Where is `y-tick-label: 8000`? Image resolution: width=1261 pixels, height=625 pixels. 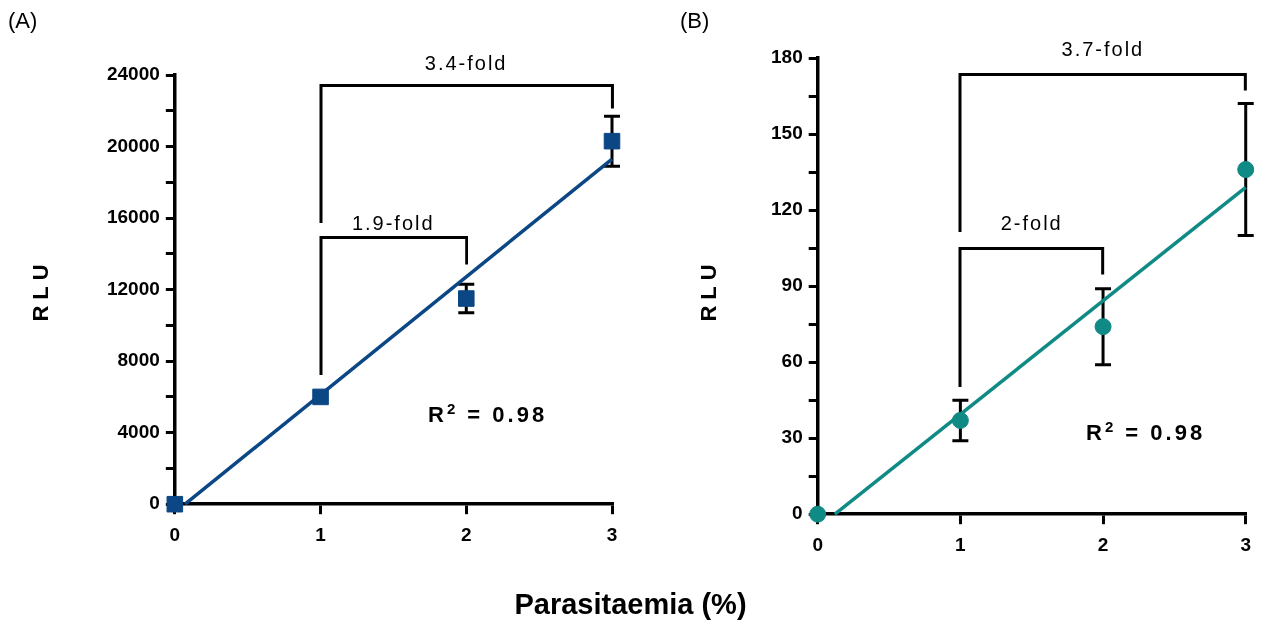
y-tick-label: 8000 is located at coordinates (138, 360).